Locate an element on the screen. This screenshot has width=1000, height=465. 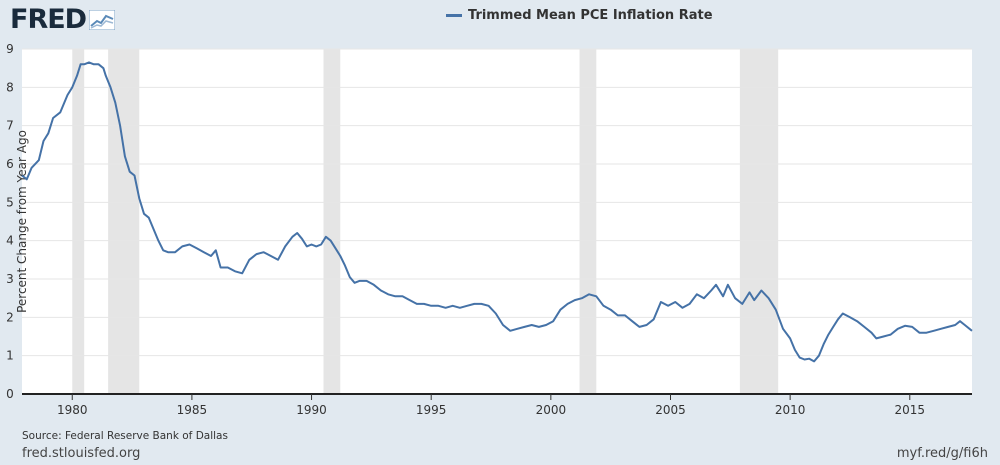
fred-logo: FRED is located at coordinates (63, 19).